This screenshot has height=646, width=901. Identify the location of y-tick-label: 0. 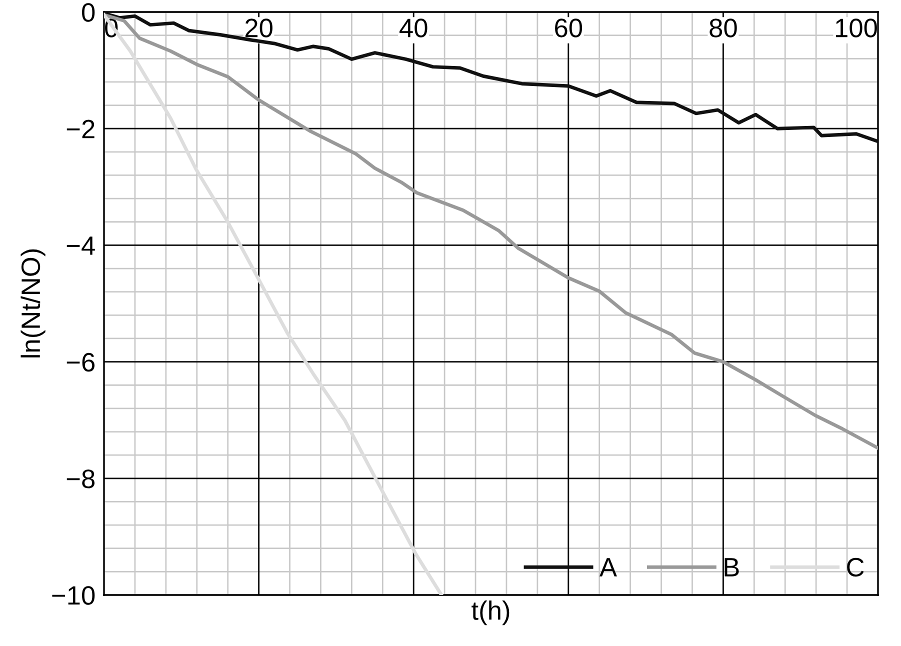
(88, 12).